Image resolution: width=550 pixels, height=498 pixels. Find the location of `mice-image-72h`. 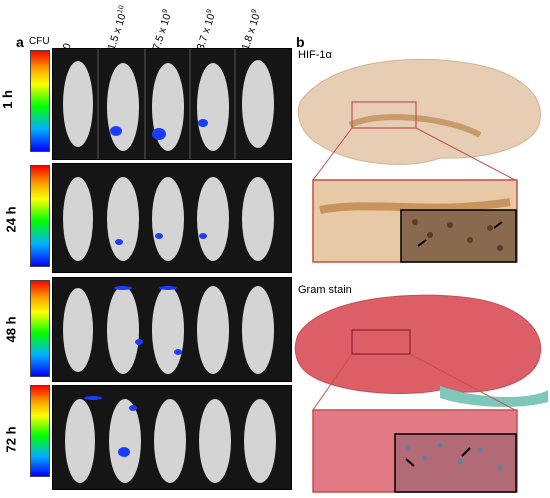

mice-image-72h is located at coordinates (172, 437).